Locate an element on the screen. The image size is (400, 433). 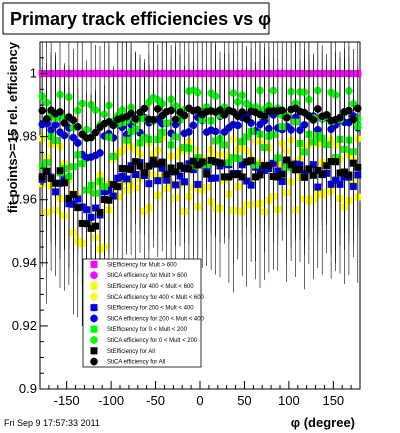
legend-entry: StEfficiency for Mult > 600 is located at coordinates (133, 264).